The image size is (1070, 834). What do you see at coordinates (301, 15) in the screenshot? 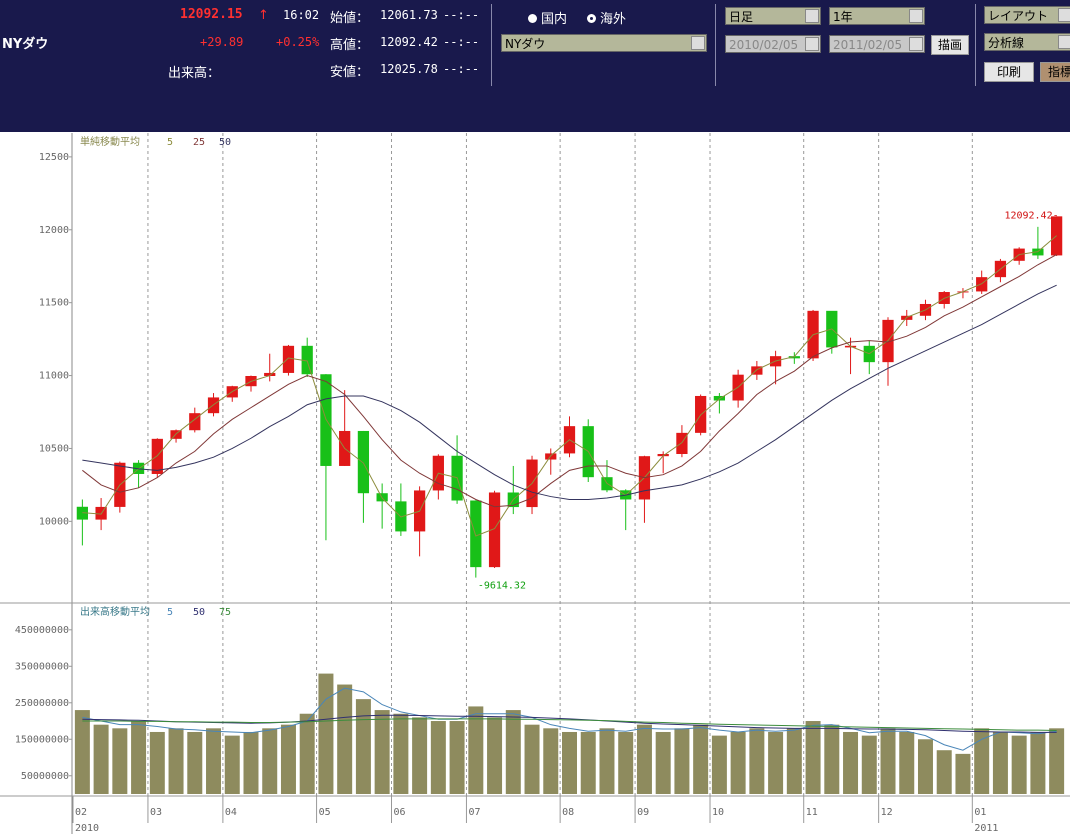
I see `time: 16:02` at bounding box center [301, 15].